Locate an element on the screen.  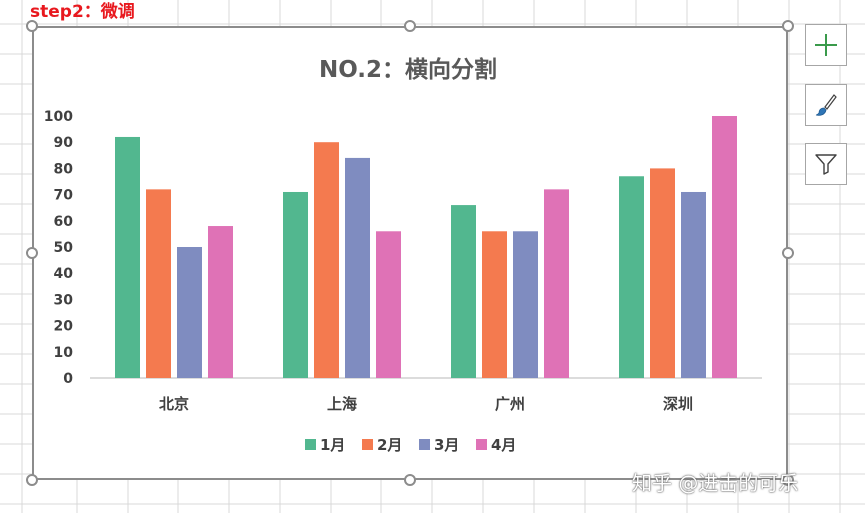
resize-handle-top-left is located at coordinates (32, 26).